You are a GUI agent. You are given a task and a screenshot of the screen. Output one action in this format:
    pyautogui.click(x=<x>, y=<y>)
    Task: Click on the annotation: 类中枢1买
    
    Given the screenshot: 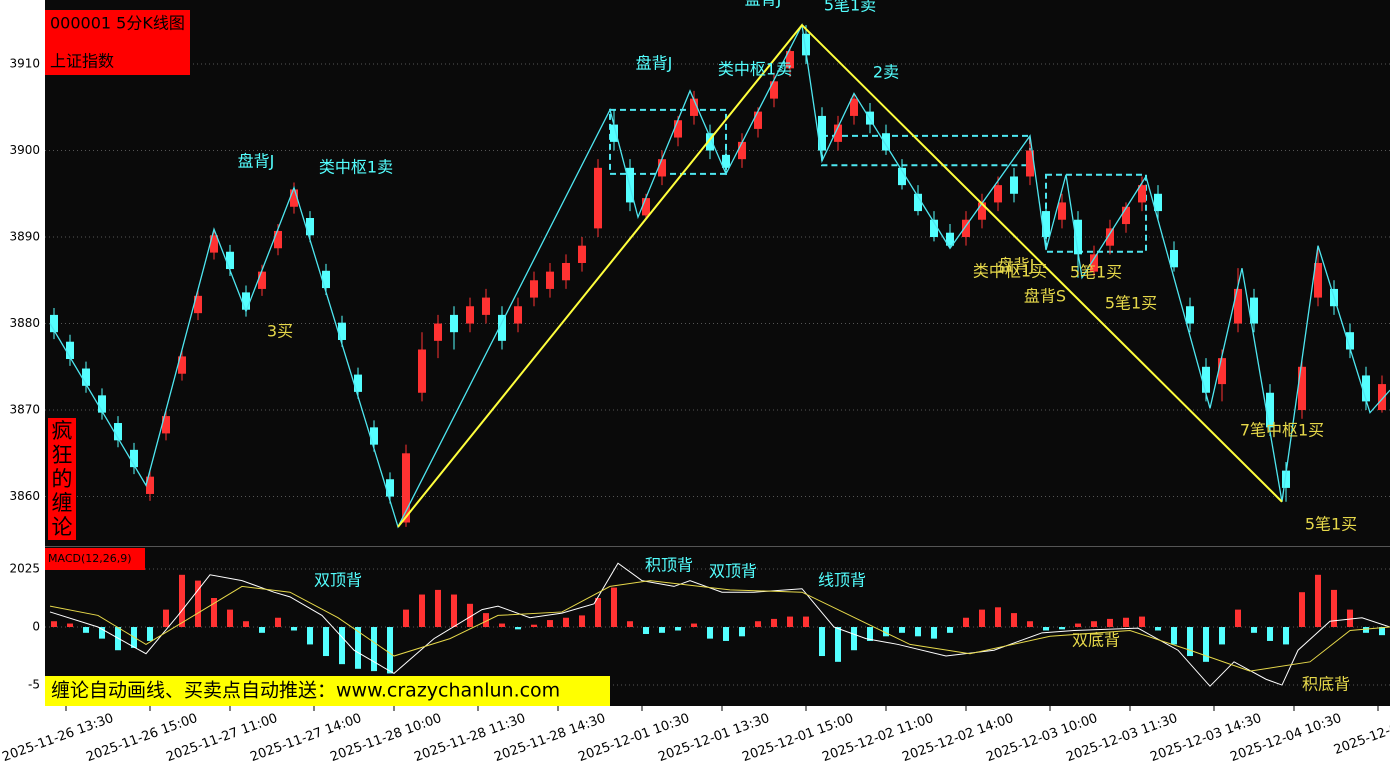 What is the action you would take?
    pyautogui.click(x=1010, y=271)
    